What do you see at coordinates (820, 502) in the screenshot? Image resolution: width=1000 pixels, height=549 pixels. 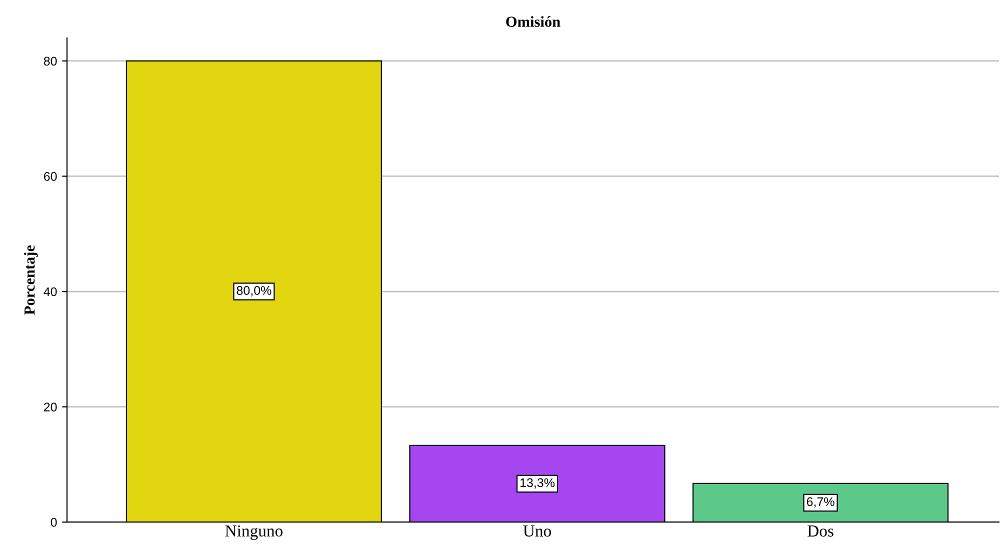 I see `data-label: 6,7%` at bounding box center [820, 502].